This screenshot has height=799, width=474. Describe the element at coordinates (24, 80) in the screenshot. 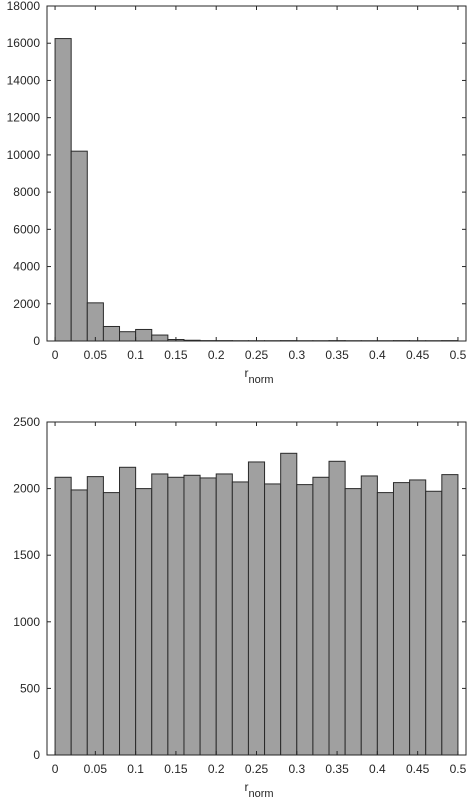

I see `y-tick-label: 14000` at that location.